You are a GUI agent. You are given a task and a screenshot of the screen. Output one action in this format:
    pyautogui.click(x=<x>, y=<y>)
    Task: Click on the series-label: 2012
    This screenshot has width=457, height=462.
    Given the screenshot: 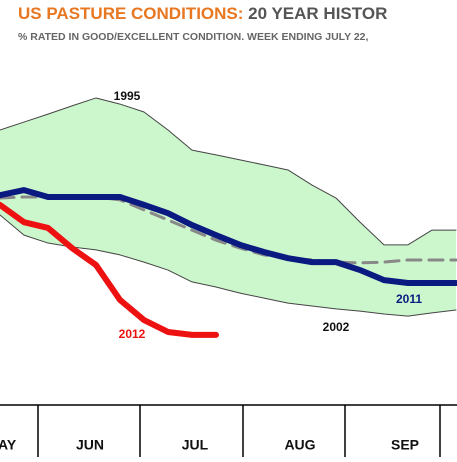 What is the action you would take?
    pyautogui.click(x=132, y=334)
    